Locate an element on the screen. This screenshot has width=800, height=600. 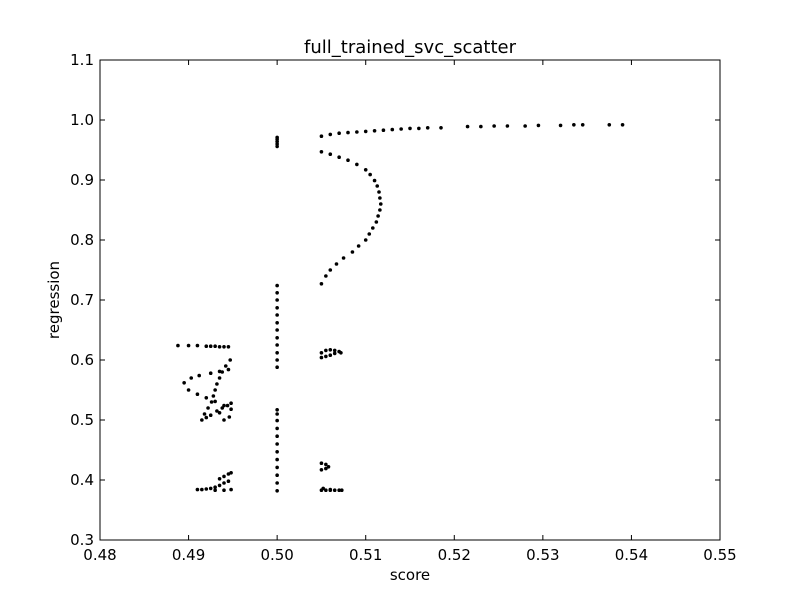
y-tick-label: 1.1 is located at coordinates (82, 60).